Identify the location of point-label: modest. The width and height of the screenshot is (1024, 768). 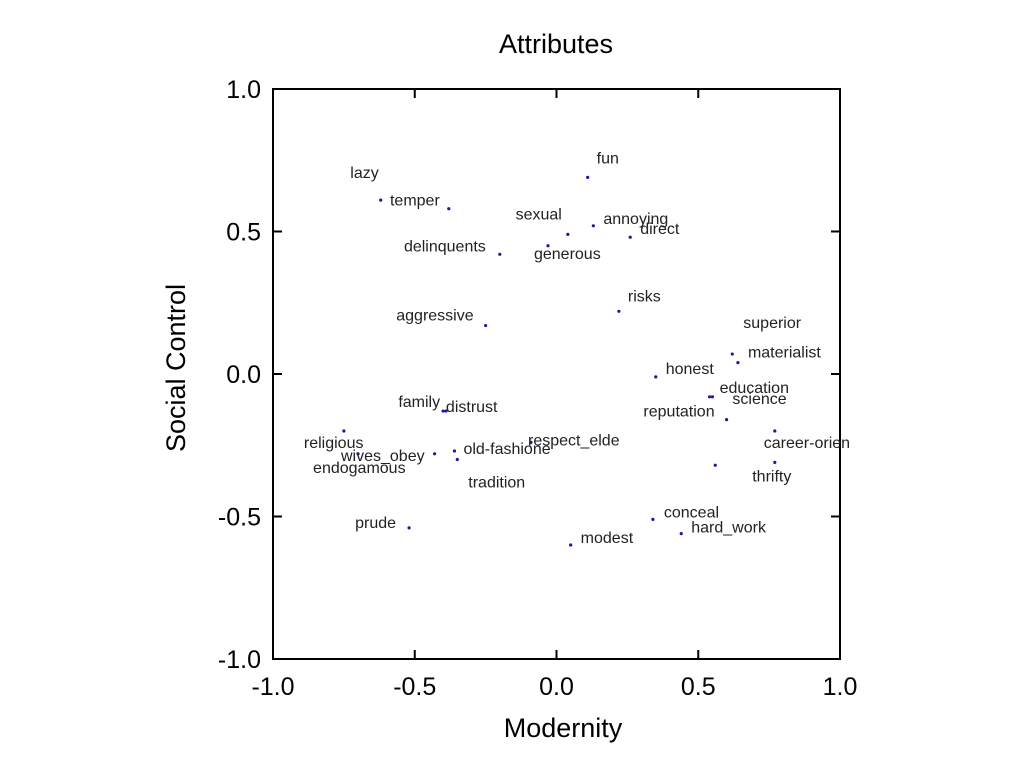
(607, 538).